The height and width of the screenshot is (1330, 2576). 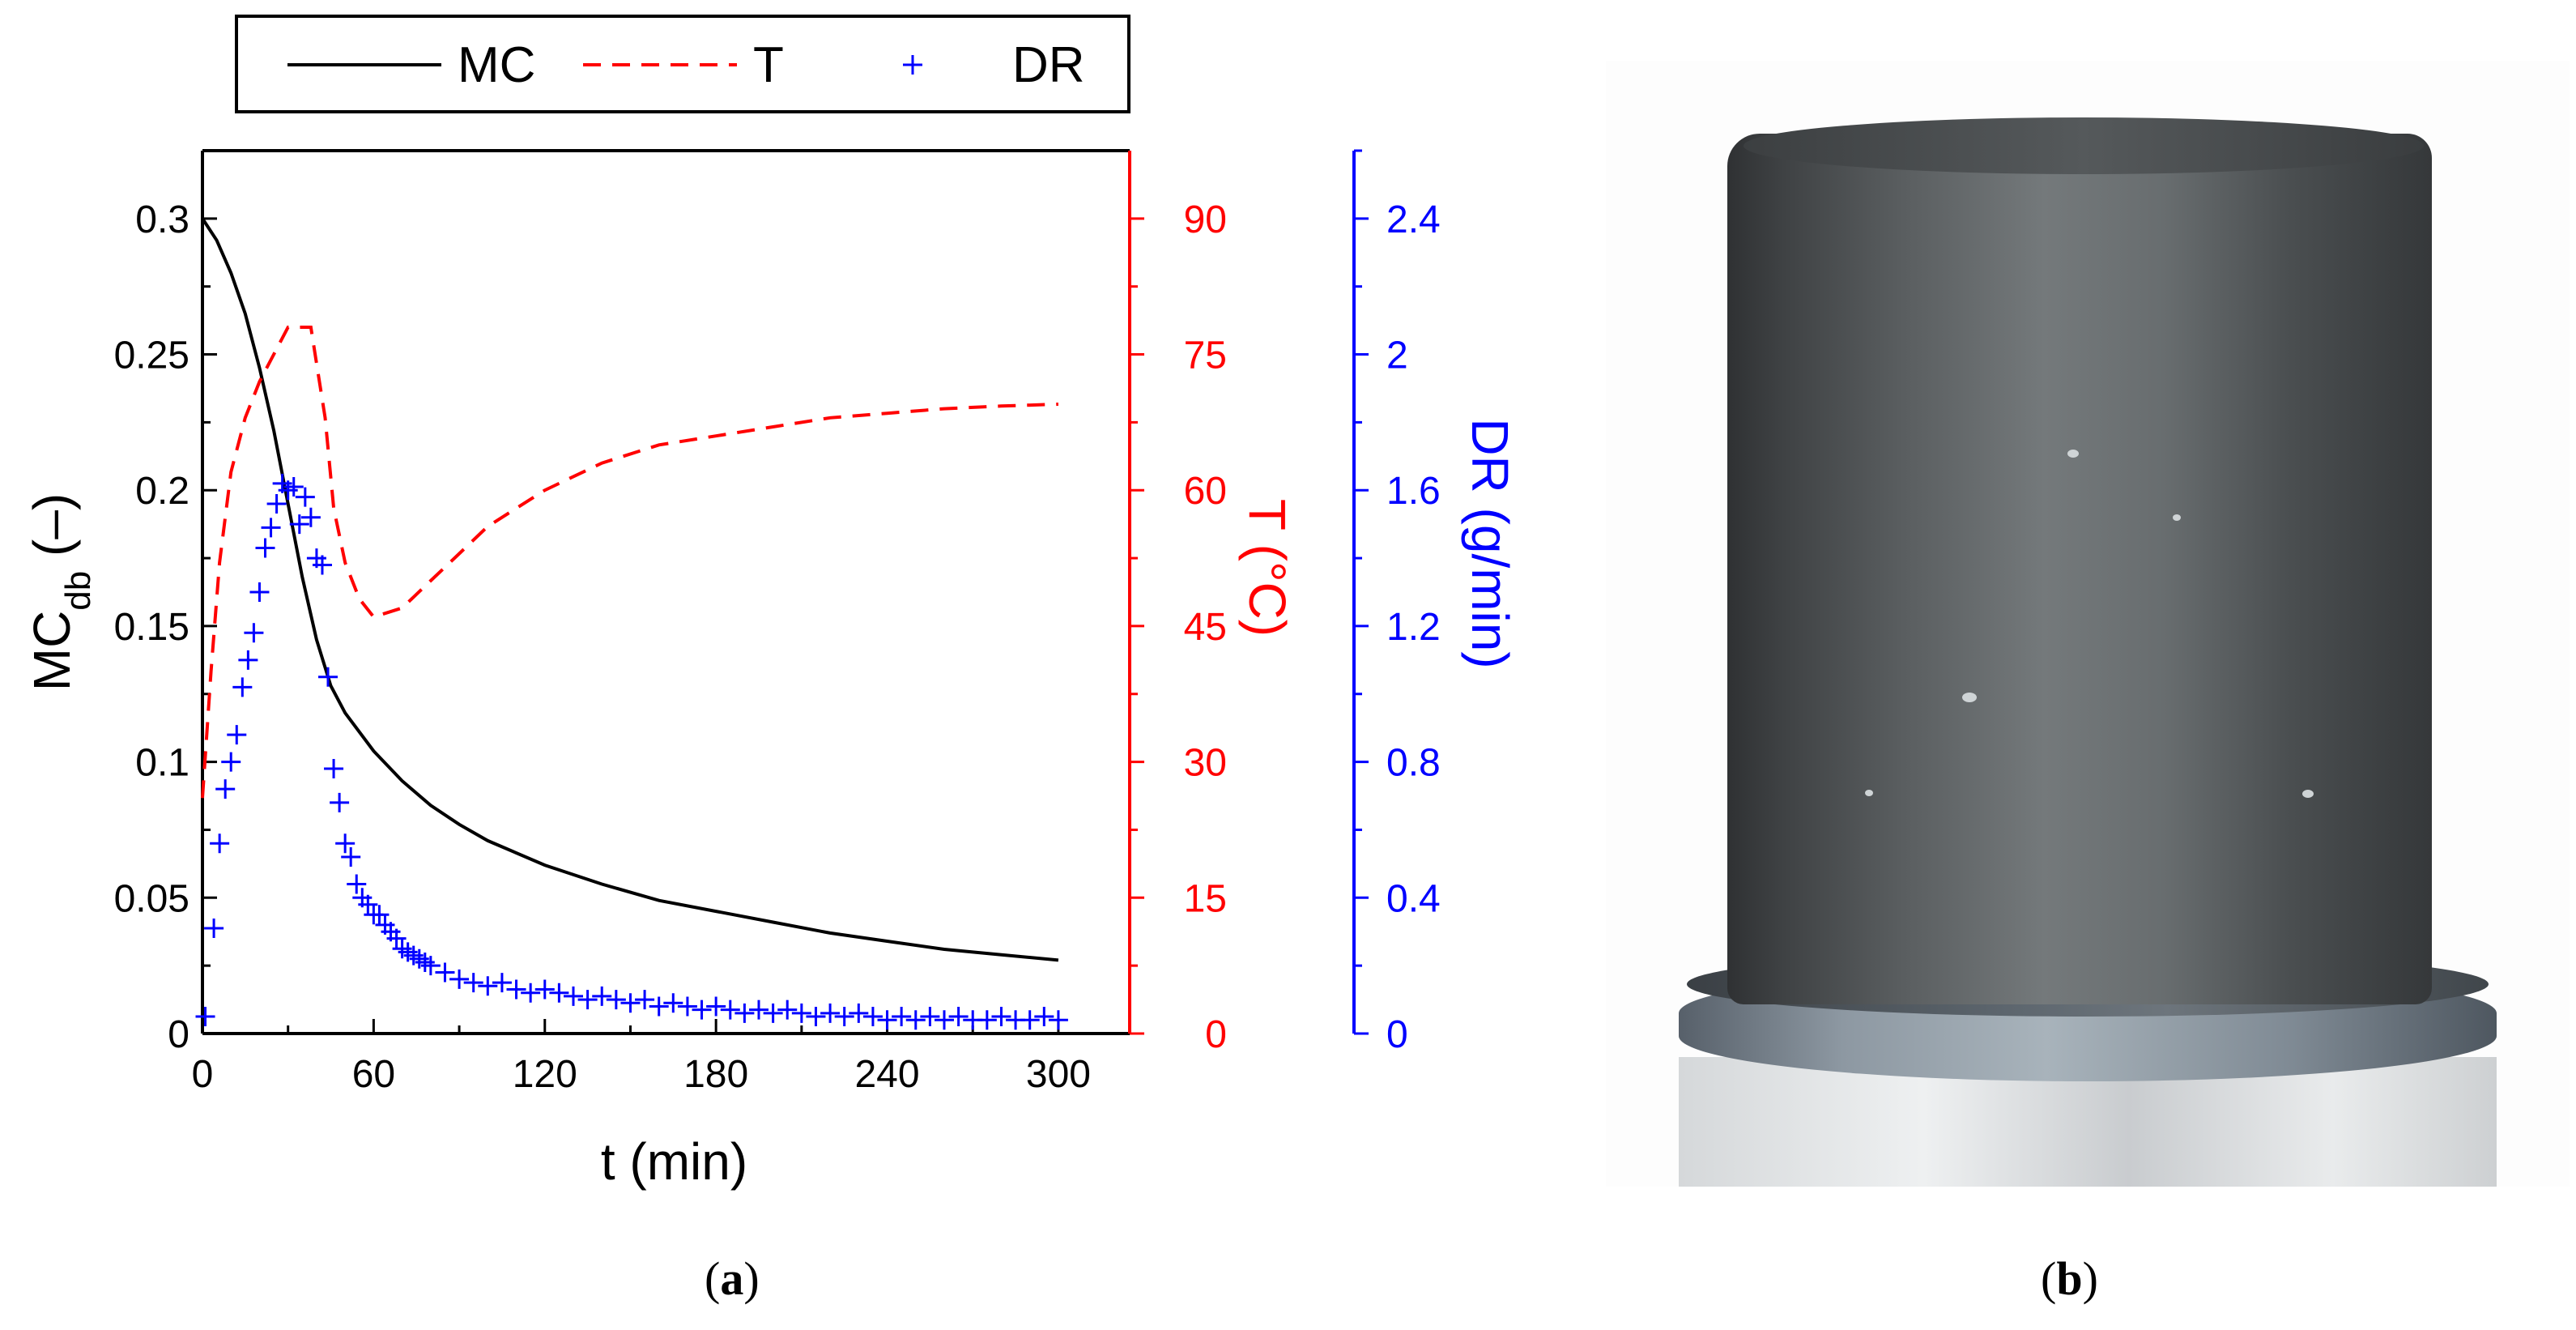 What do you see at coordinates (162, 764) in the screenshot?
I see `mc-tick-label: 0.1` at bounding box center [162, 764].